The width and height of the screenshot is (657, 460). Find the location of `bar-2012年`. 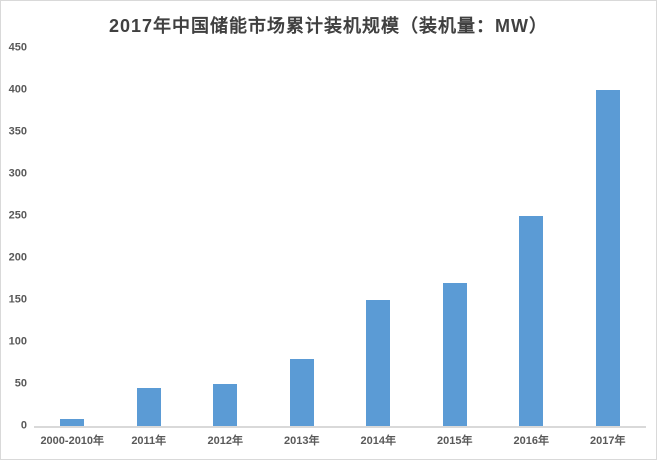

bar-2012年 is located at coordinates (225, 405).